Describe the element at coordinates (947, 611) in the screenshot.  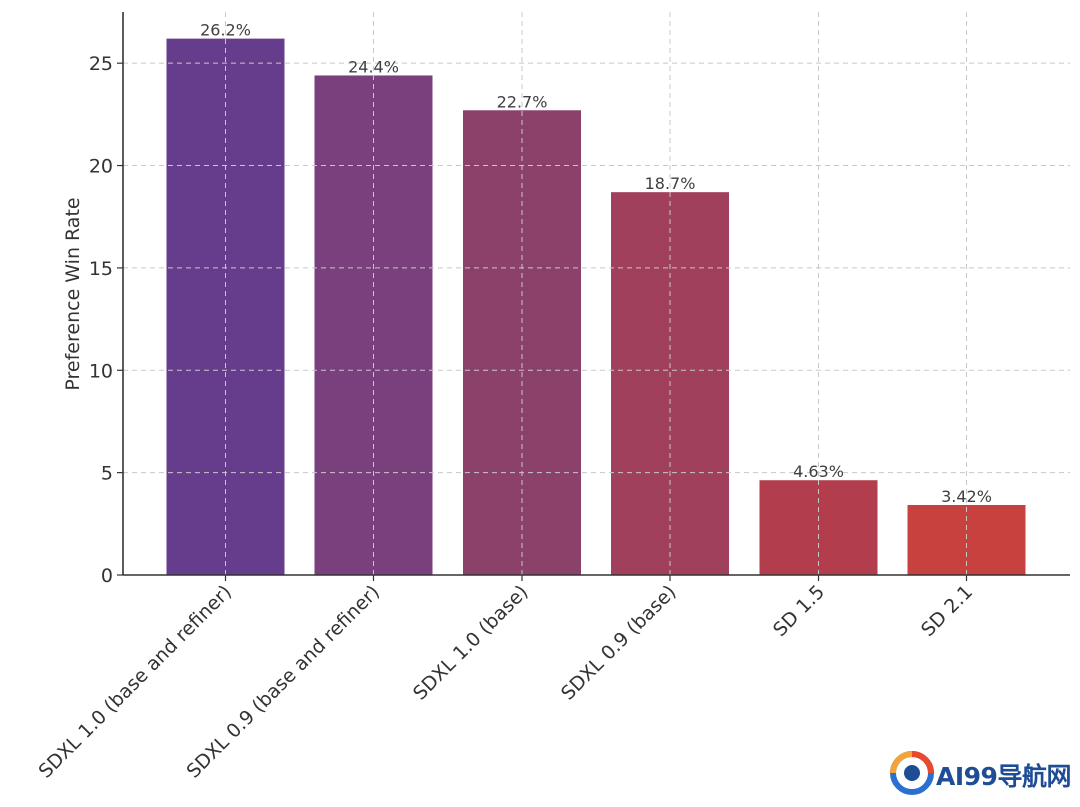
I see `x-tick-label: SD 2.1` at that location.